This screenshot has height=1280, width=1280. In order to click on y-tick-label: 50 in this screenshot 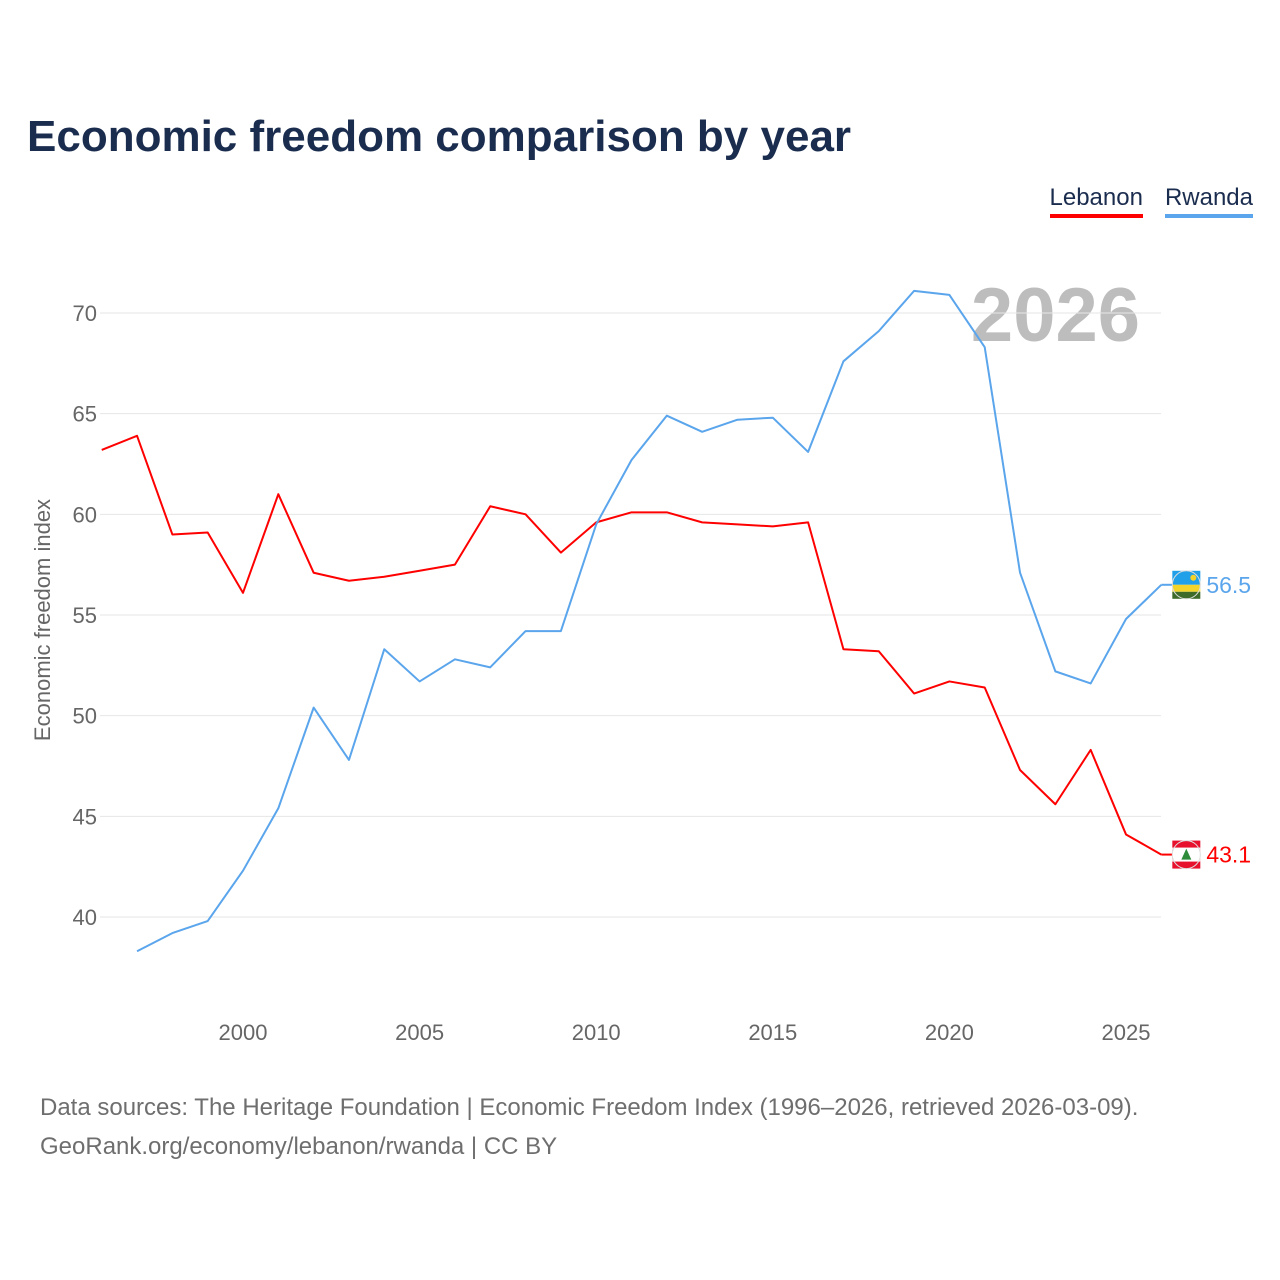, I will do `click(85, 716)`.